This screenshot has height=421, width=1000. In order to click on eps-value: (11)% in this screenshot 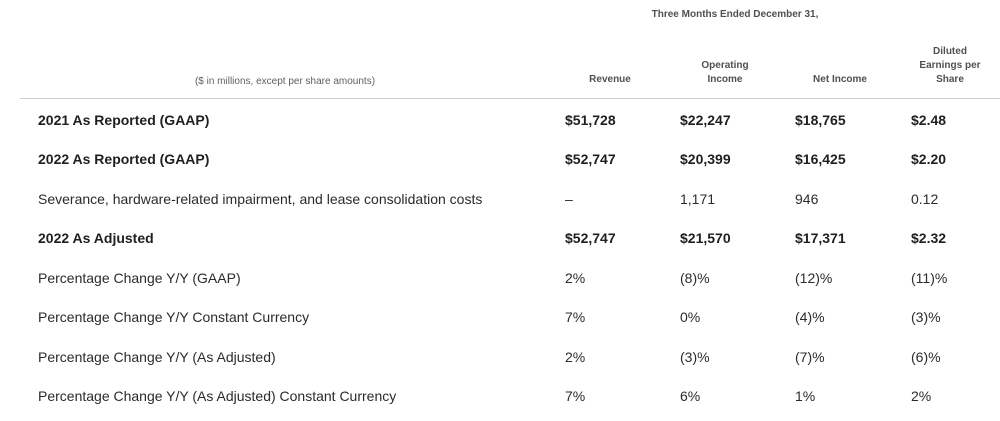, I will do `click(929, 277)`.